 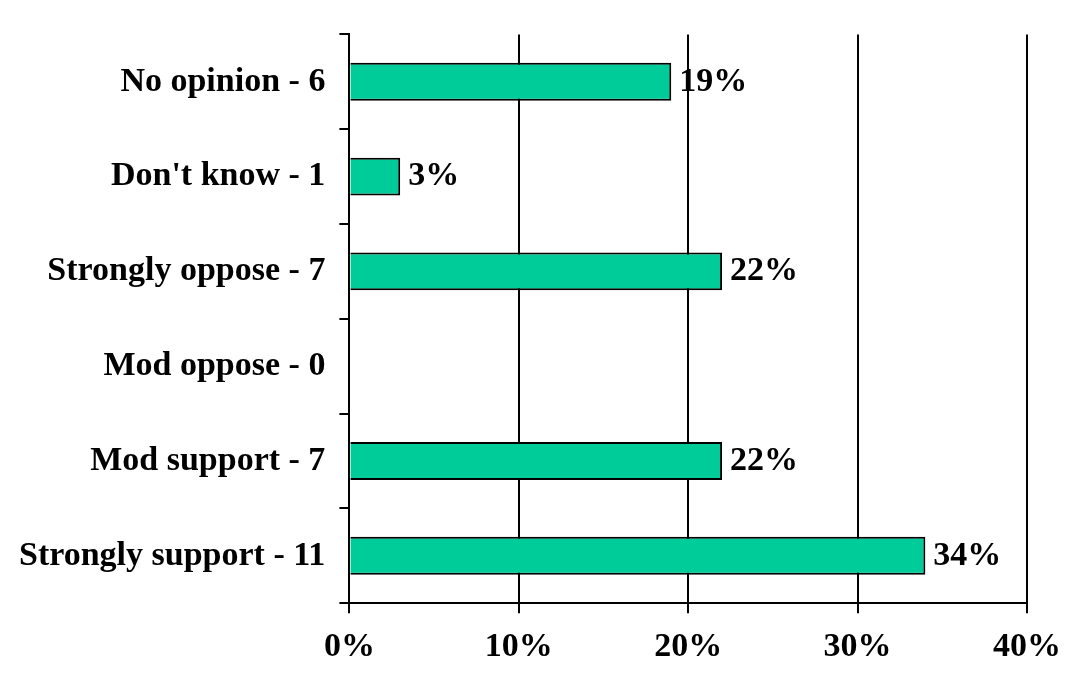 I want to click on x-tick-label: 10%, so click(x=518, y=645).